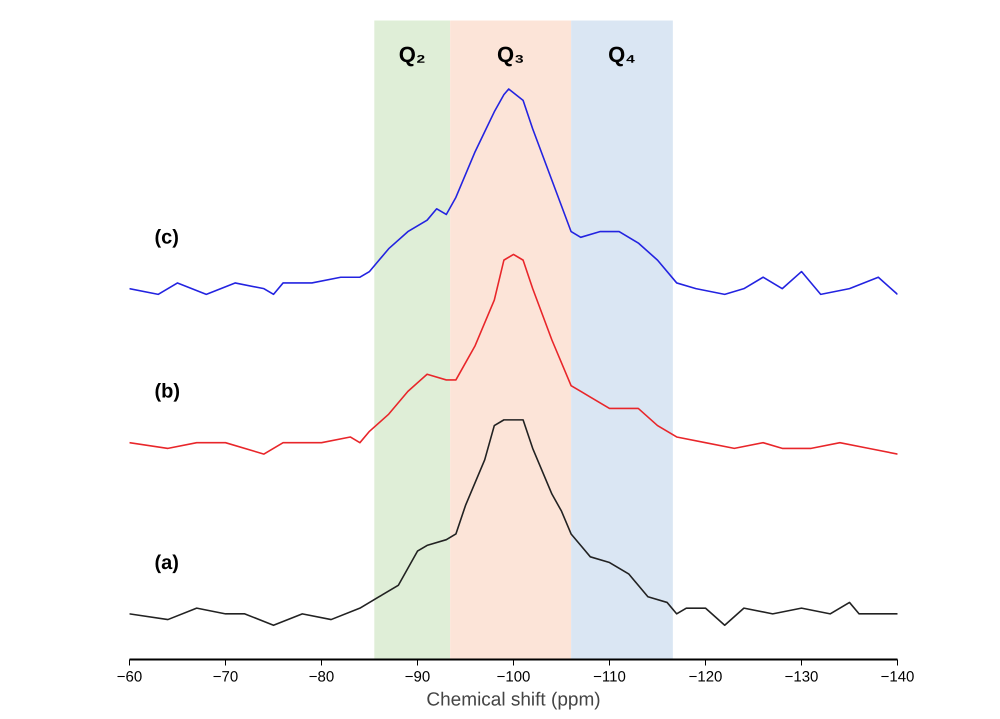 Image resolution: width=1000 pixels, height=719 pixels. I want to click on text: (b), so click(167, 391).